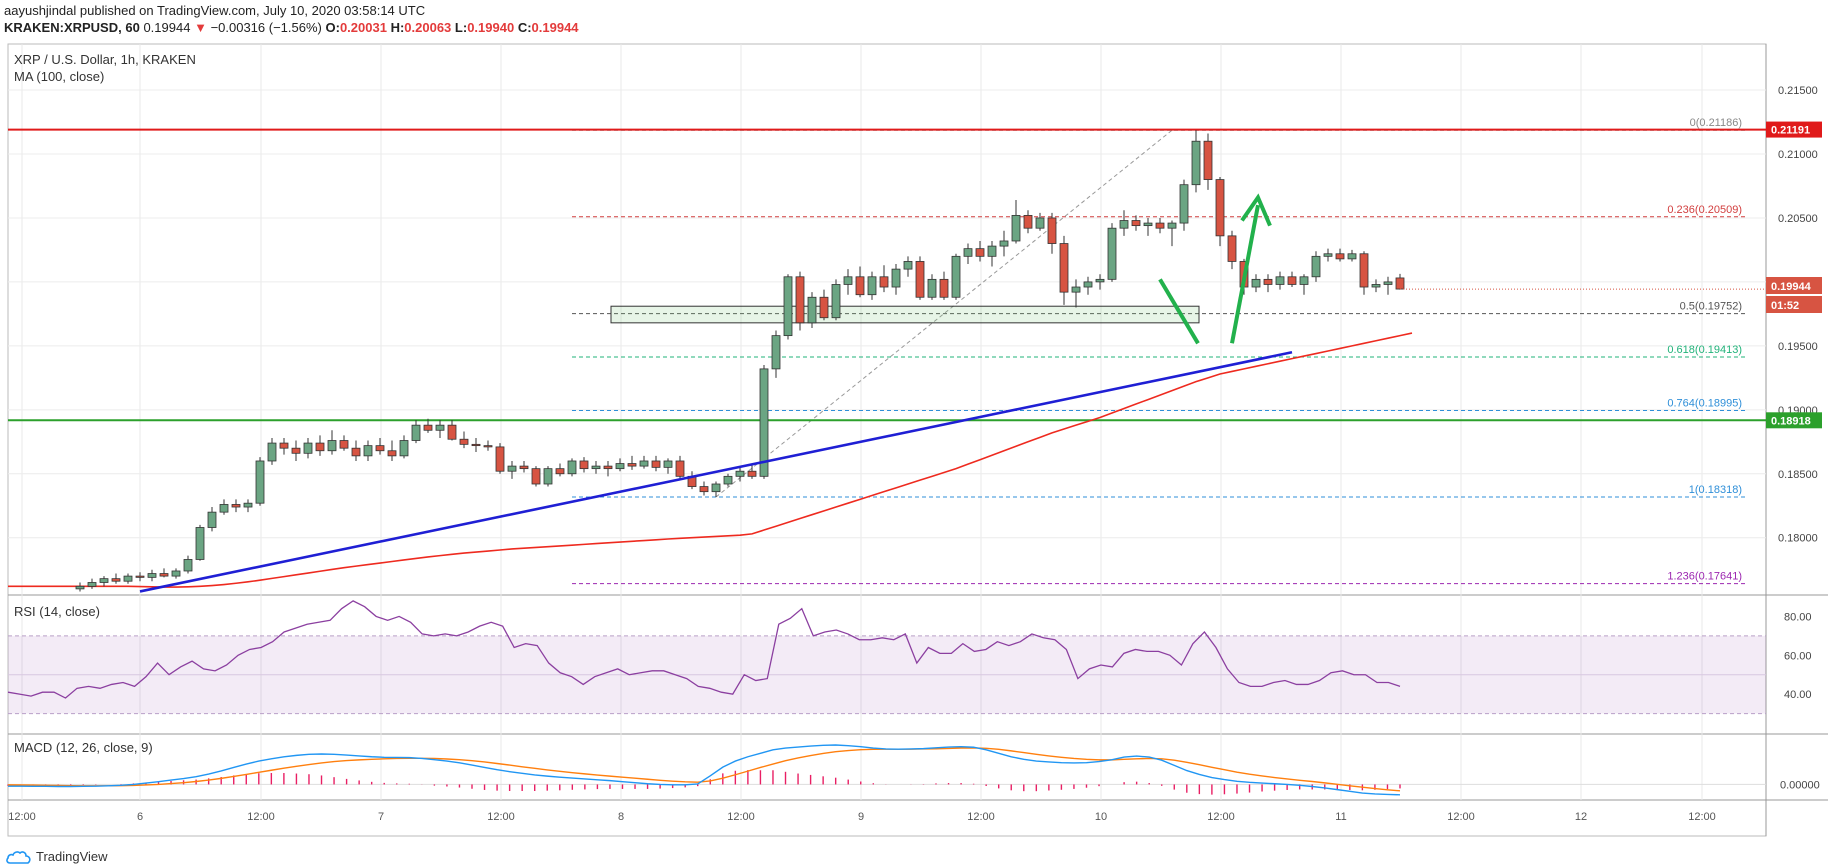 The width and height of the screenshot is (1828, 868). What do you see at coordinates (381, 817) in the screenshot?
I see `time-tick-label: 7` at bounding box center [381, 817].